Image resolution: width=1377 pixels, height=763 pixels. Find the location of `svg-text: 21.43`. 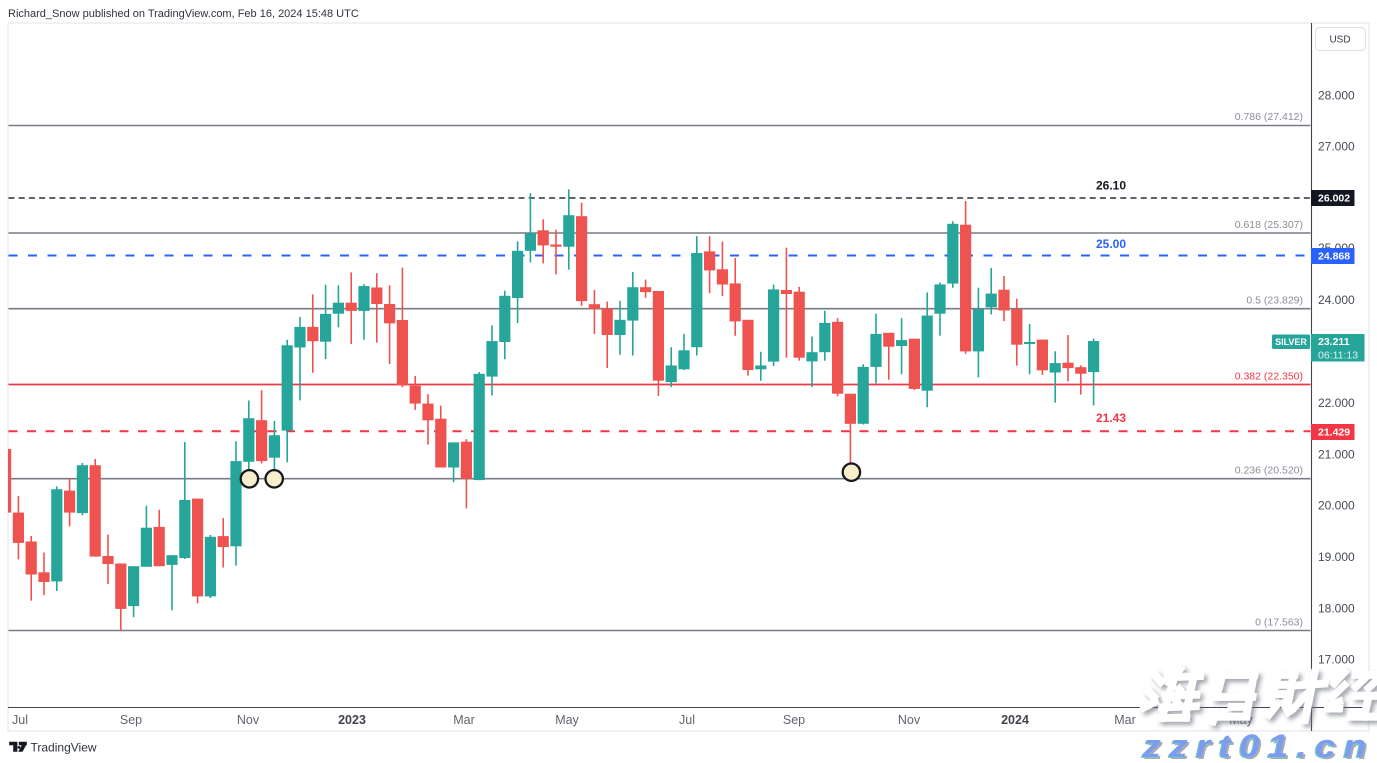

svg-text: 21.43 is located at coordinates (1111, 418).